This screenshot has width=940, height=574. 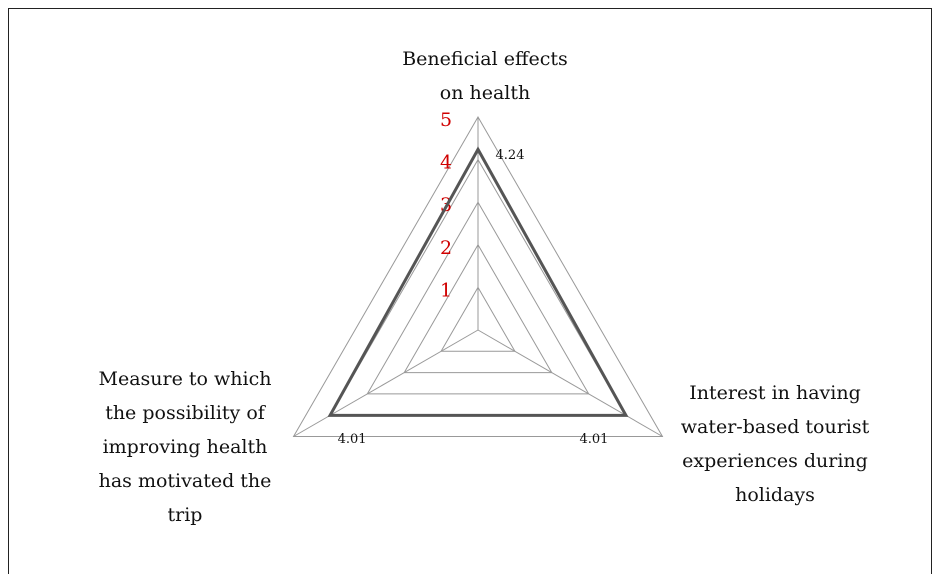 What do you see at coordinates (510, 155) in the screenshot?
I see `value-label: 4.24` at bounding box center [510, 155].